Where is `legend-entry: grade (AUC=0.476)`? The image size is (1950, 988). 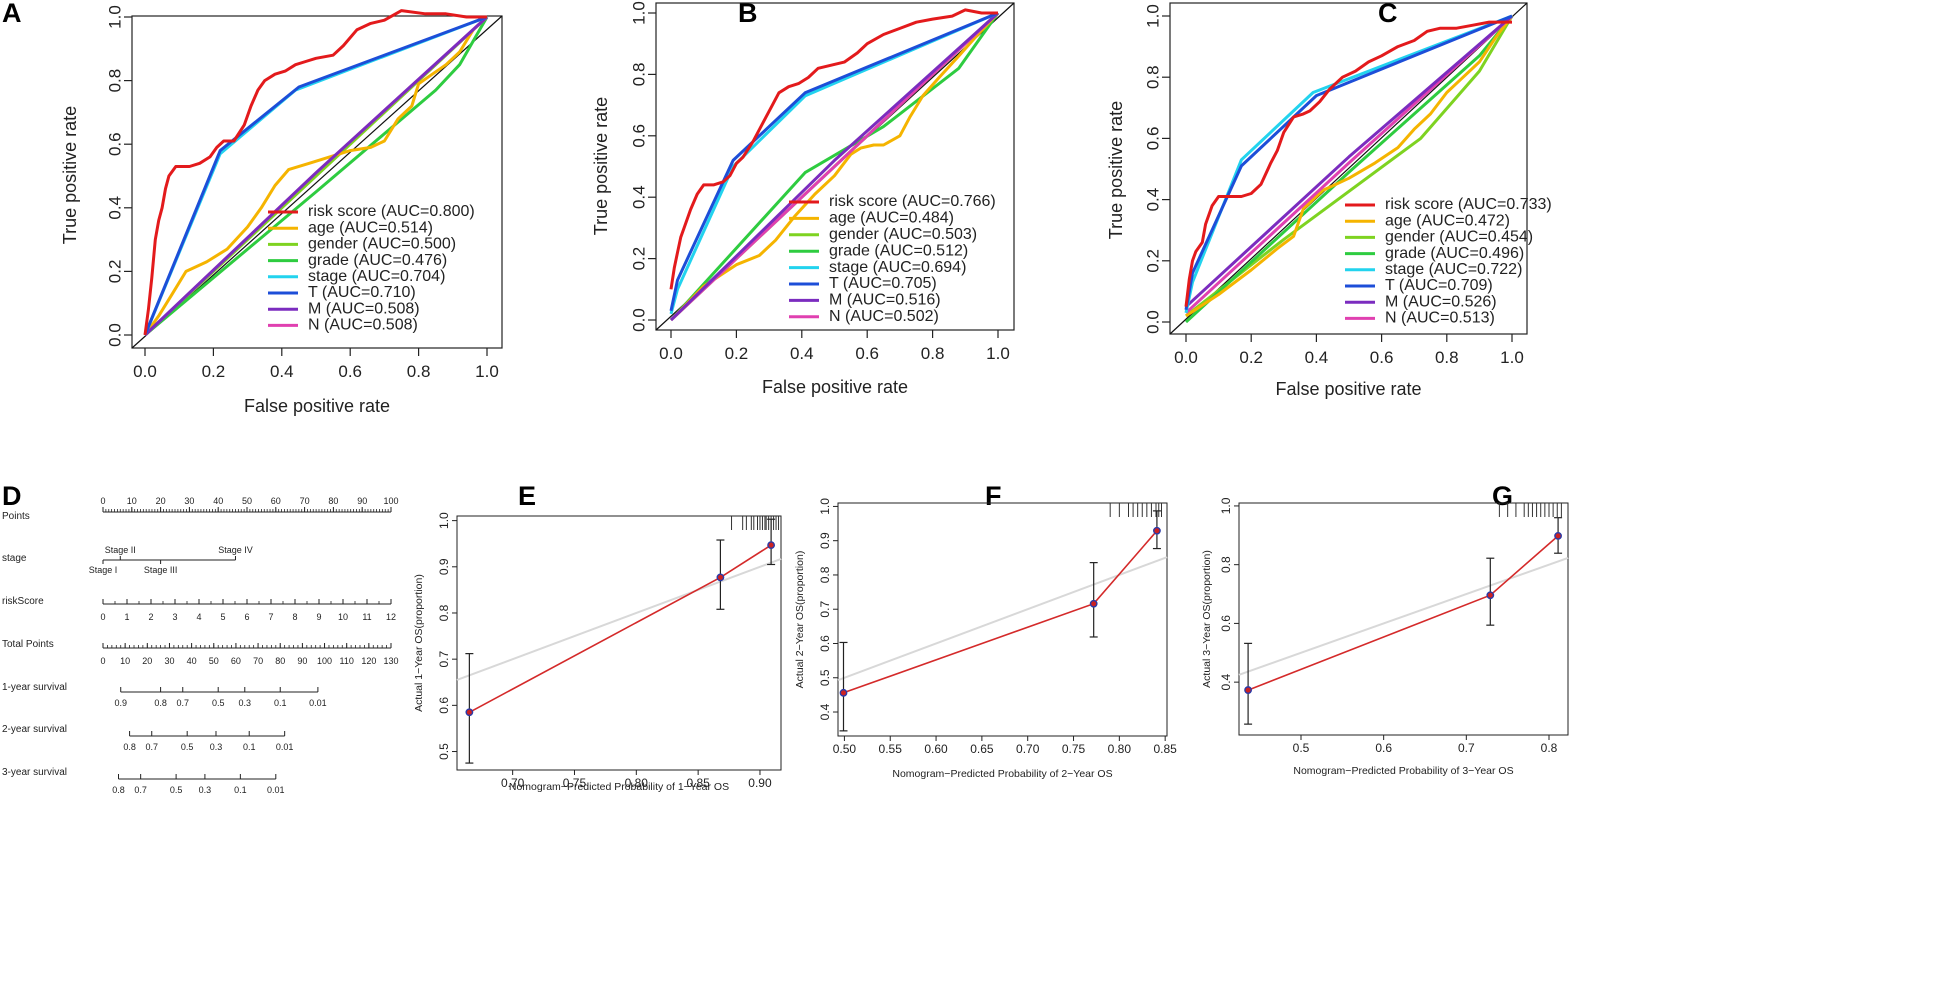 legend-entry: grade (AUC=0.476) is located at coordinates (377, 260).